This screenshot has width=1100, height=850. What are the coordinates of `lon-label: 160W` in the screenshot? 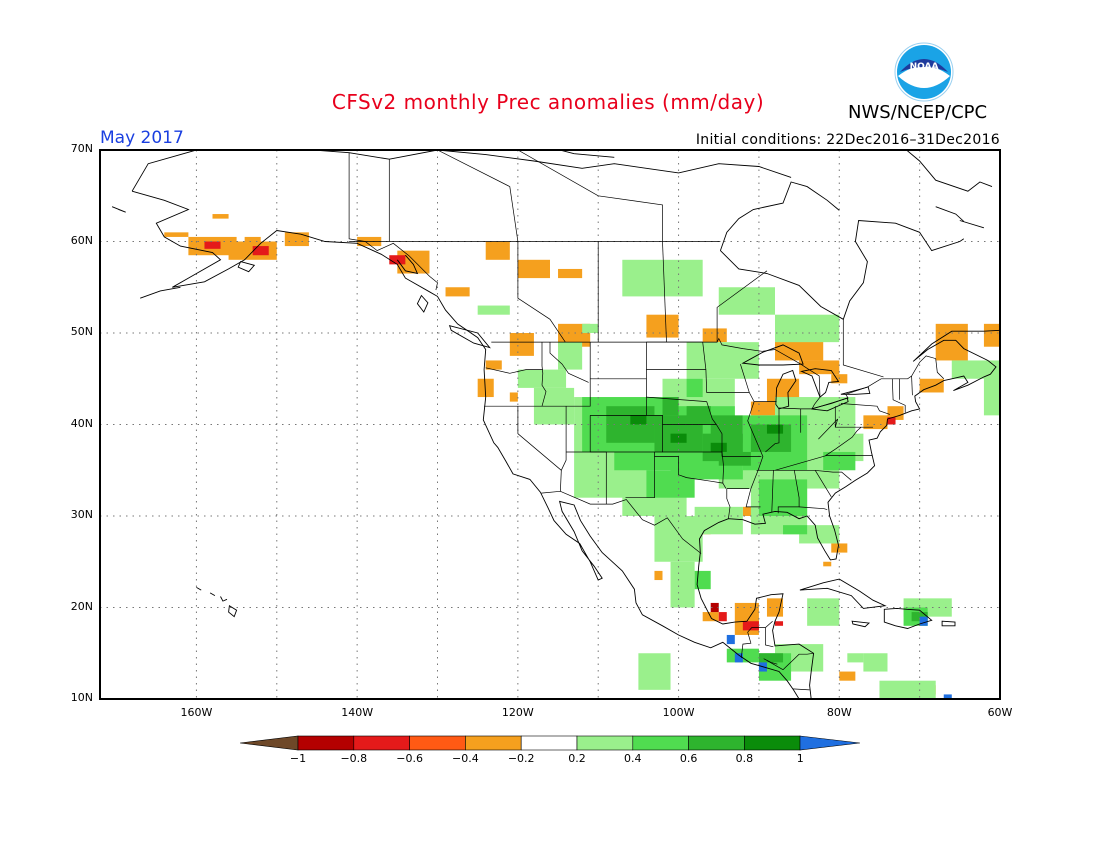 It's located at (196, 712).